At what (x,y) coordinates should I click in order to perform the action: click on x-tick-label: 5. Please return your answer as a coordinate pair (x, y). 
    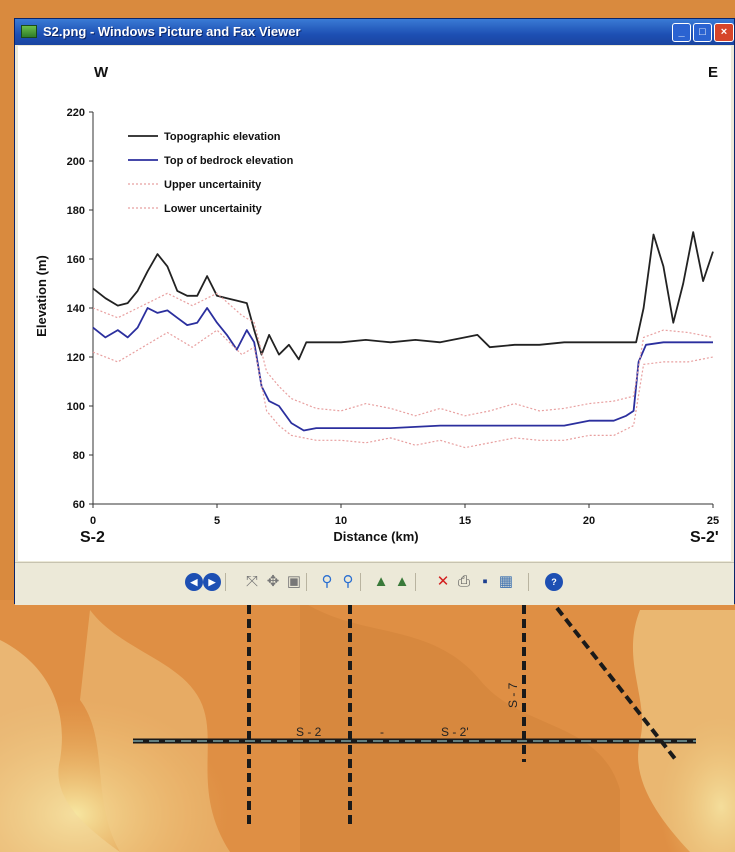
    Looking at the image, I should click on (217, 521).